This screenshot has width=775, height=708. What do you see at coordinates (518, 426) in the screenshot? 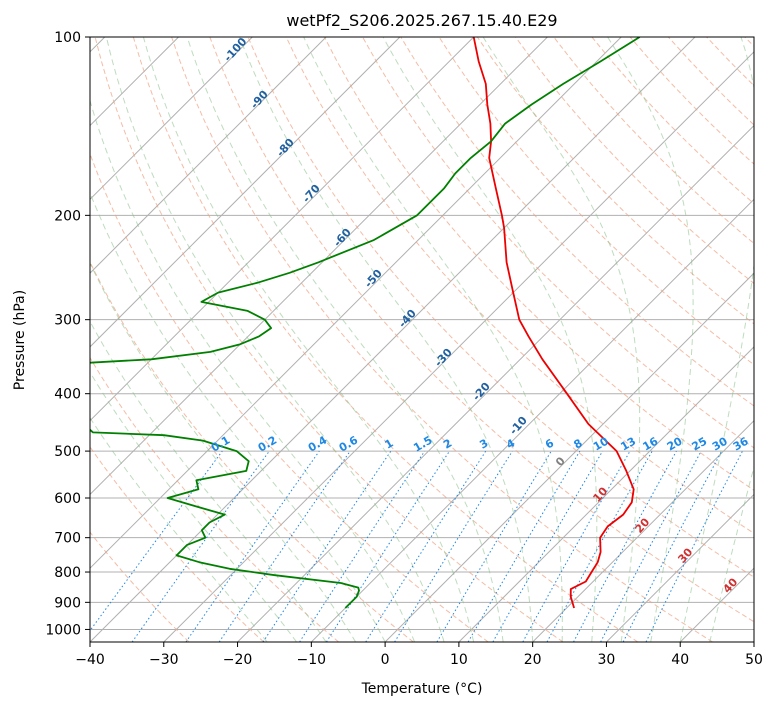
I see `dry-adiabat-label: -10` at bounding box center [518, 426].